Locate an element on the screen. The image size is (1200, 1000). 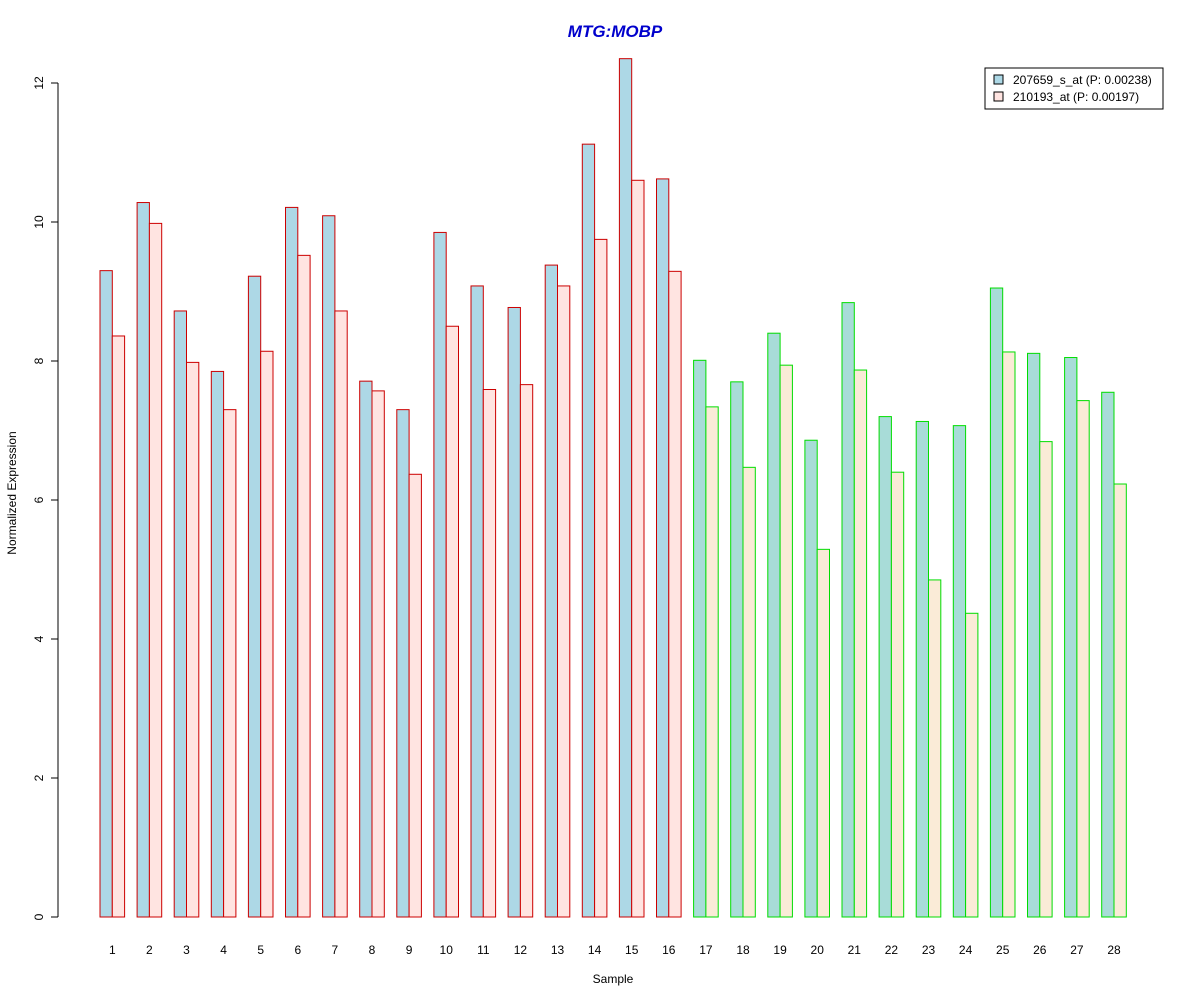
y-tick-label: 8 is located at coordinates (39, 360).